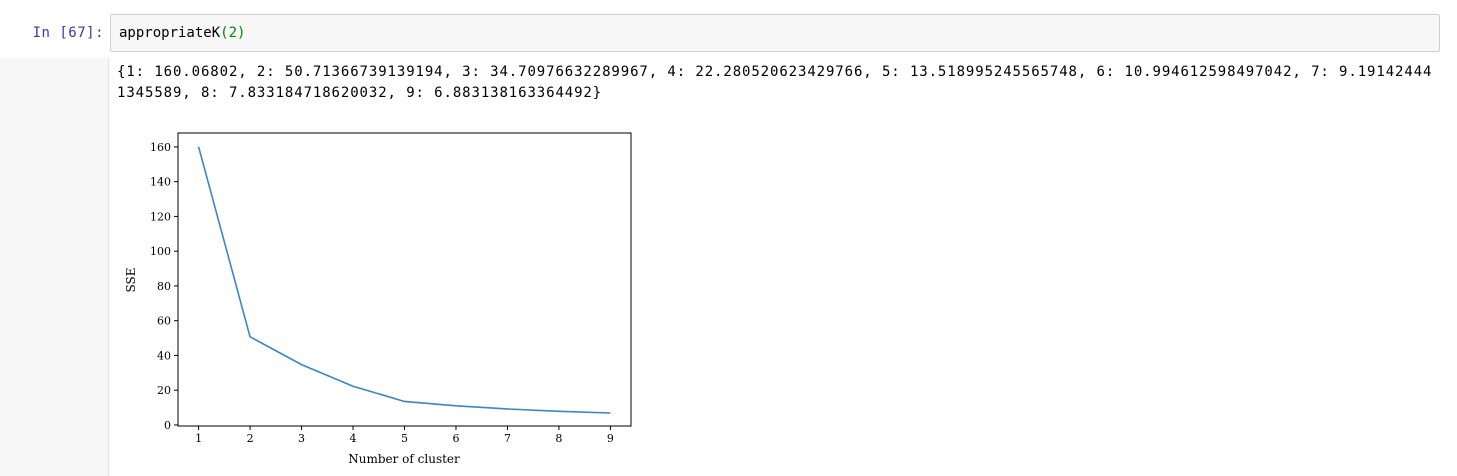  Describe the element at coordinates (170, 33) in the screenshot. I see `code-function-name: appropriateK` at that location.